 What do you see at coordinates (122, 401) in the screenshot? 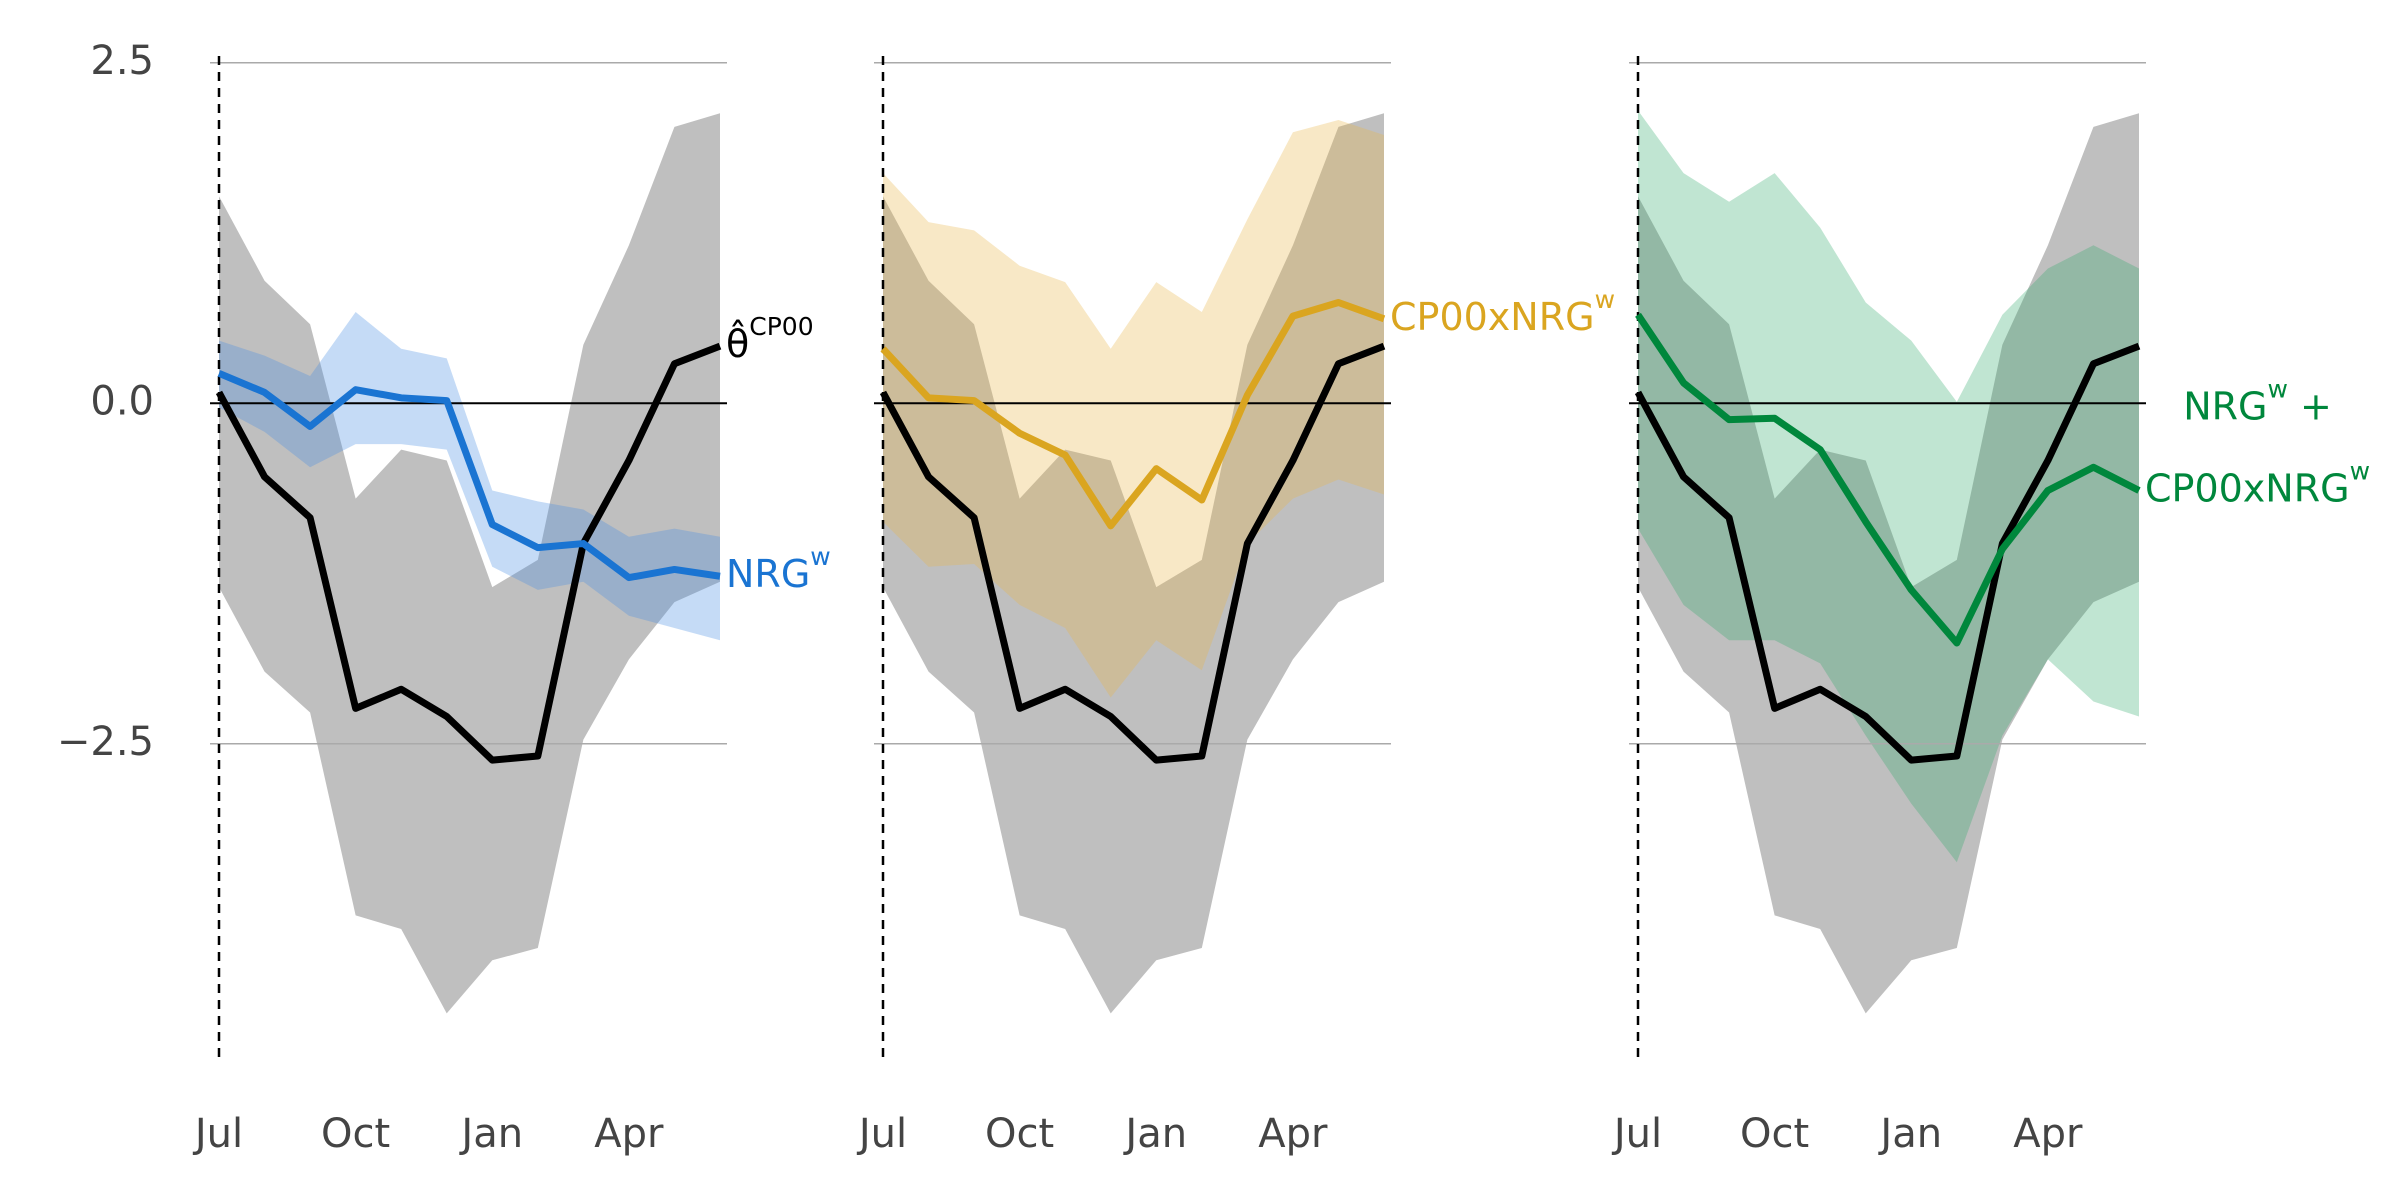
I see `y-tick-label: 0.0` at bounding box center [122, 401].